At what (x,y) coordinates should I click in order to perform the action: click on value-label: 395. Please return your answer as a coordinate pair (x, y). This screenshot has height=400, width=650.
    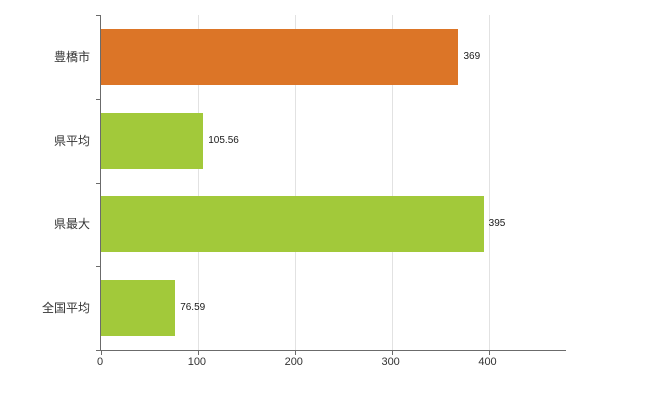
    Looking at the image, I should click on (497, 224).